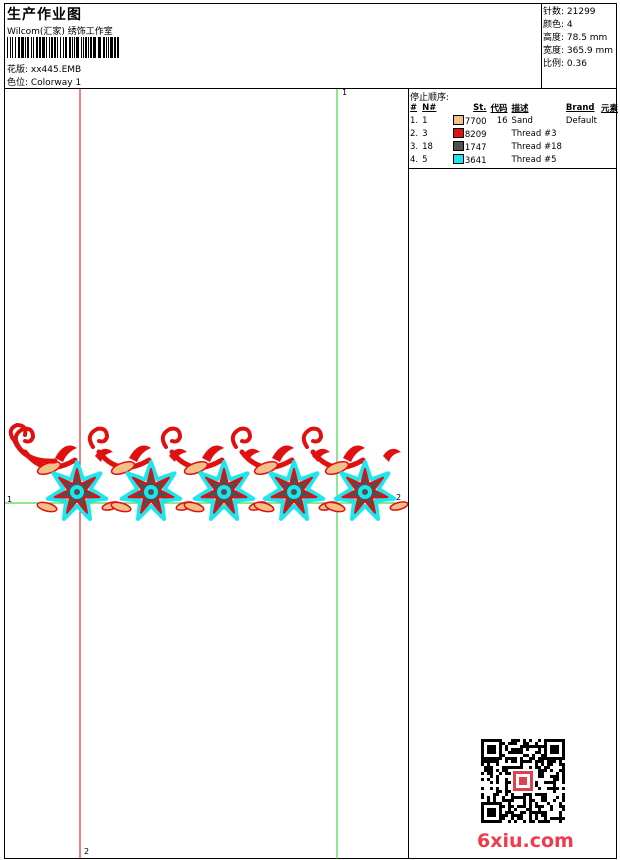 This screenshot has width=620, height=860. Describe the element at coordinates (458, 145) in the screenshot. I see `thread-swatch` at that location.